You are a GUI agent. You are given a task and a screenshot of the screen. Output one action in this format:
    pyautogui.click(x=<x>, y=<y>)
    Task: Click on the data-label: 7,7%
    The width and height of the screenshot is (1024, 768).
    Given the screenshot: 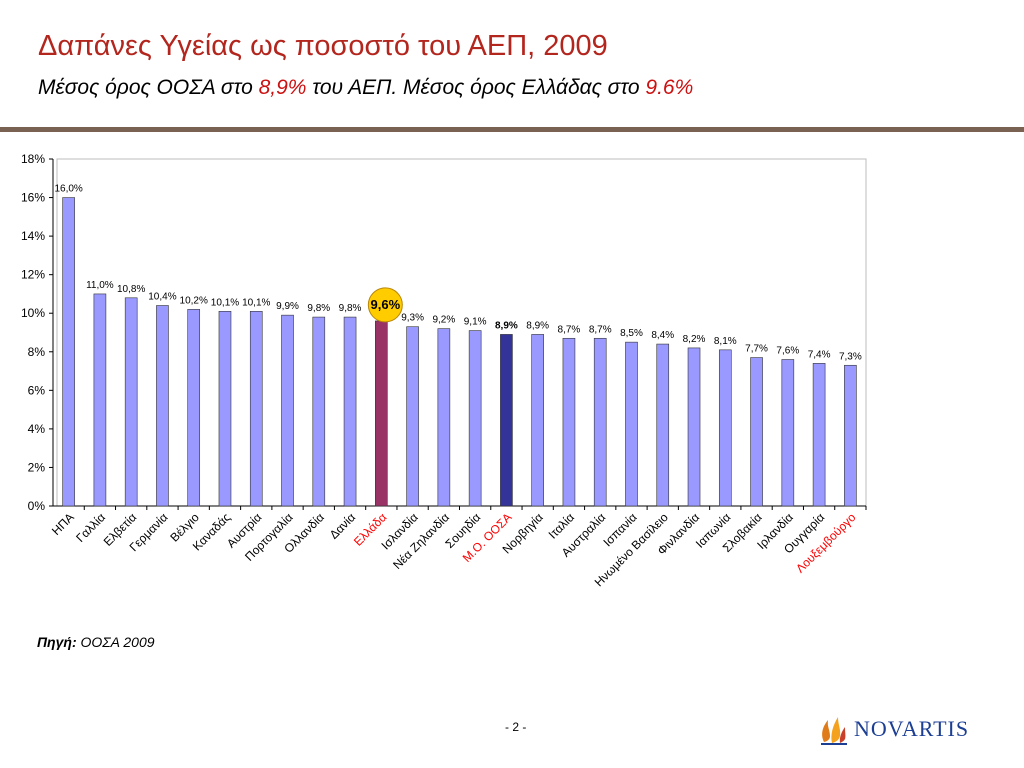 What is the action you would take?
    pyautogui.click(x=756, y=349)
    